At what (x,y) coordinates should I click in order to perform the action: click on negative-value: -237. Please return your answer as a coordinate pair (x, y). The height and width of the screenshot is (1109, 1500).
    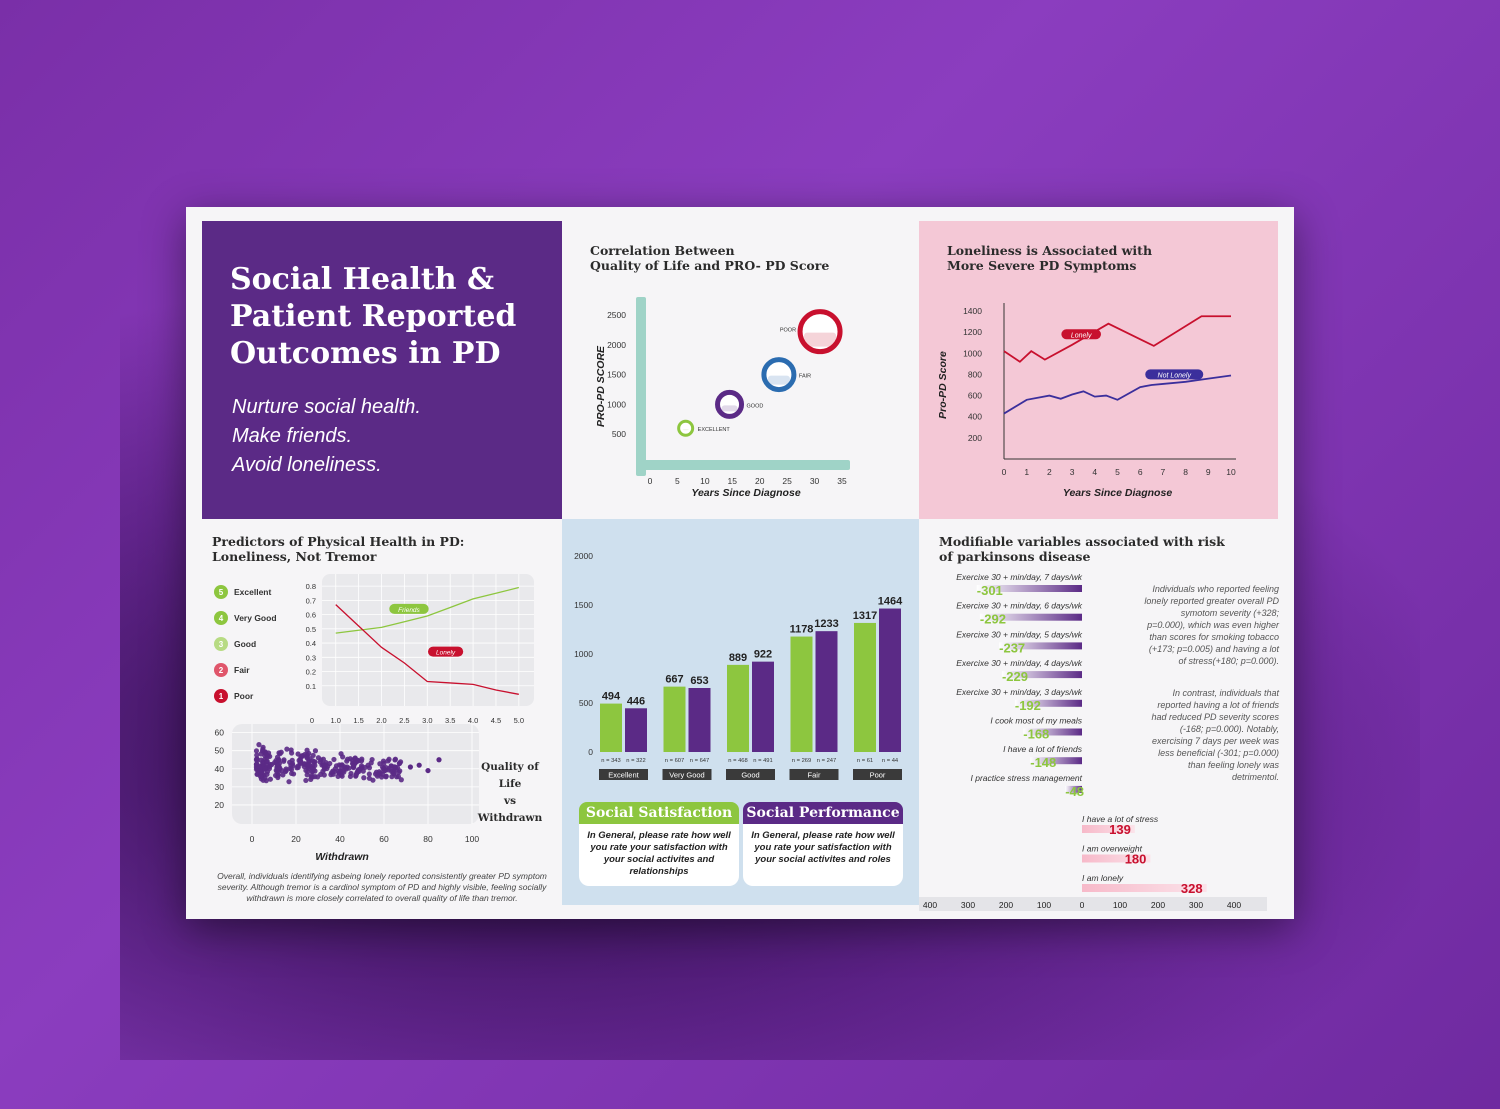
    Looking at the image, I should click on (1012, 647).